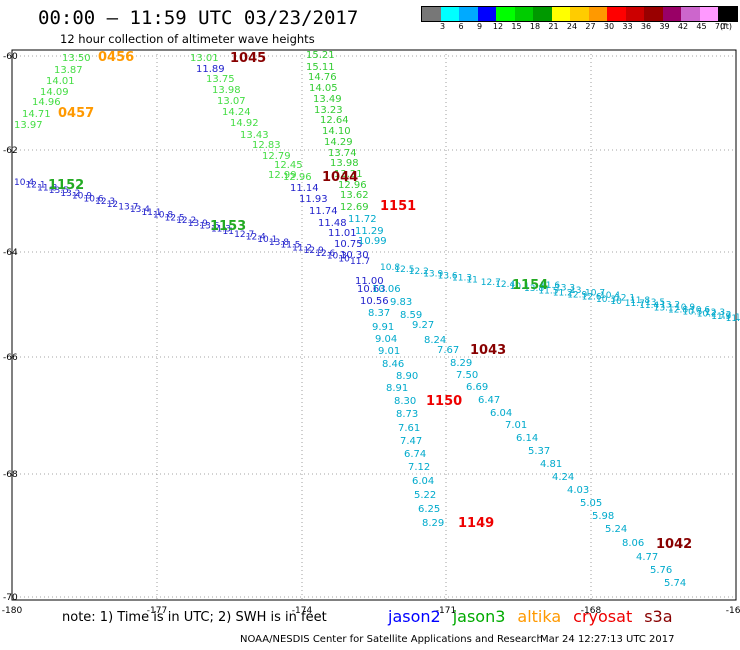 Image resolution: width=740 pixels, height=650 pixels. Describe the element at coordinates (374, 301) in the screenshot. I see `track-value: 10.56` at that location.